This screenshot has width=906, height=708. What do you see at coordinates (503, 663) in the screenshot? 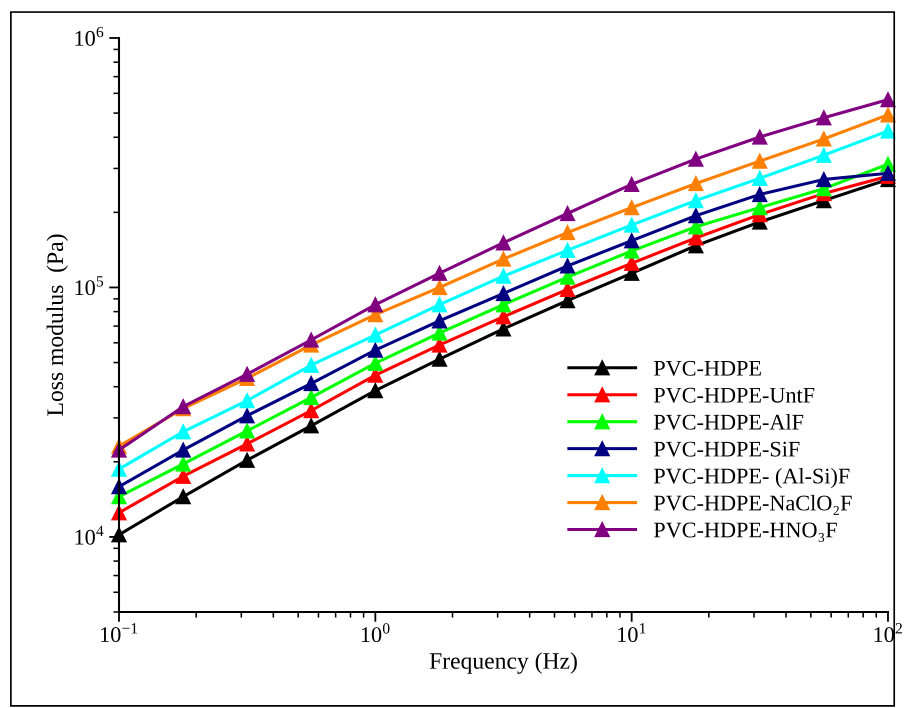
I see `x-axis-title: Frequency (Hz)` at bounding box center [503, 663].